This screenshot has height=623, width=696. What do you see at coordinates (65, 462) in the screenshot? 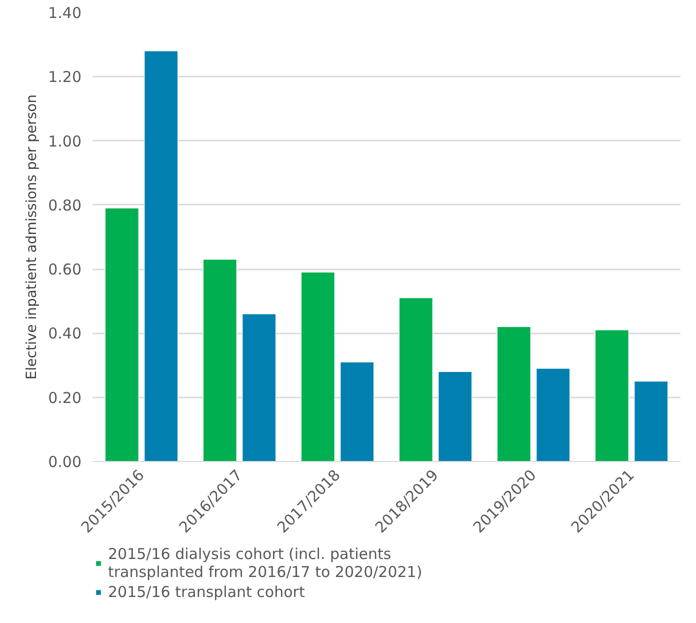
I see `y-tick-label: 0.00` at bounding box center [65, 462].